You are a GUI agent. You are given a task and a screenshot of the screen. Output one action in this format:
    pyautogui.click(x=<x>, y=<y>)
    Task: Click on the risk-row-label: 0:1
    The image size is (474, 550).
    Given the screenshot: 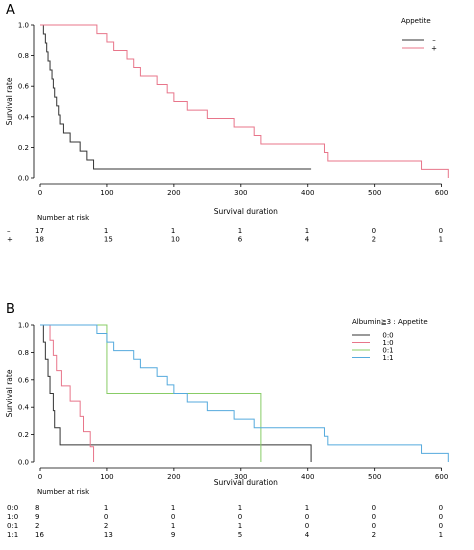 What is the action you would take?
    pyautogui.click(x=12, y=526)
    